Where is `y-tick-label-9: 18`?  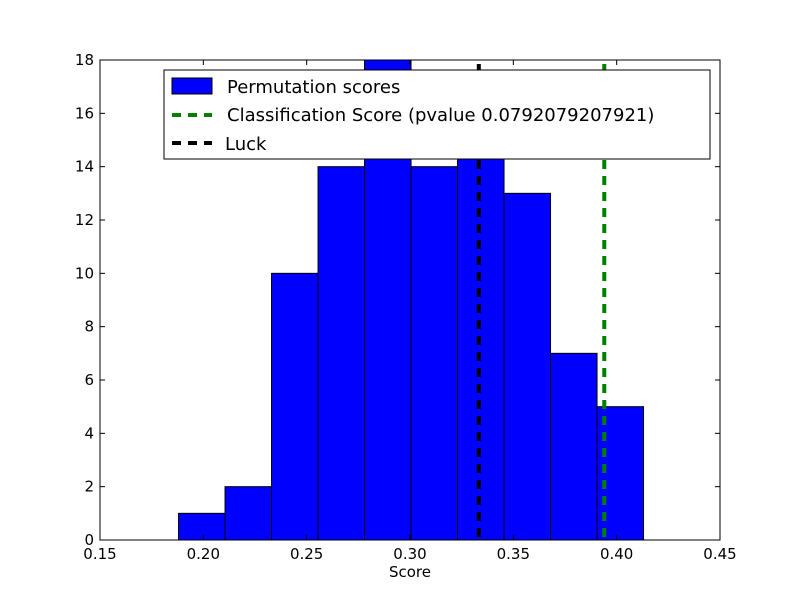 y-tick-label-9: 18 is located at coordinates (84, 60).